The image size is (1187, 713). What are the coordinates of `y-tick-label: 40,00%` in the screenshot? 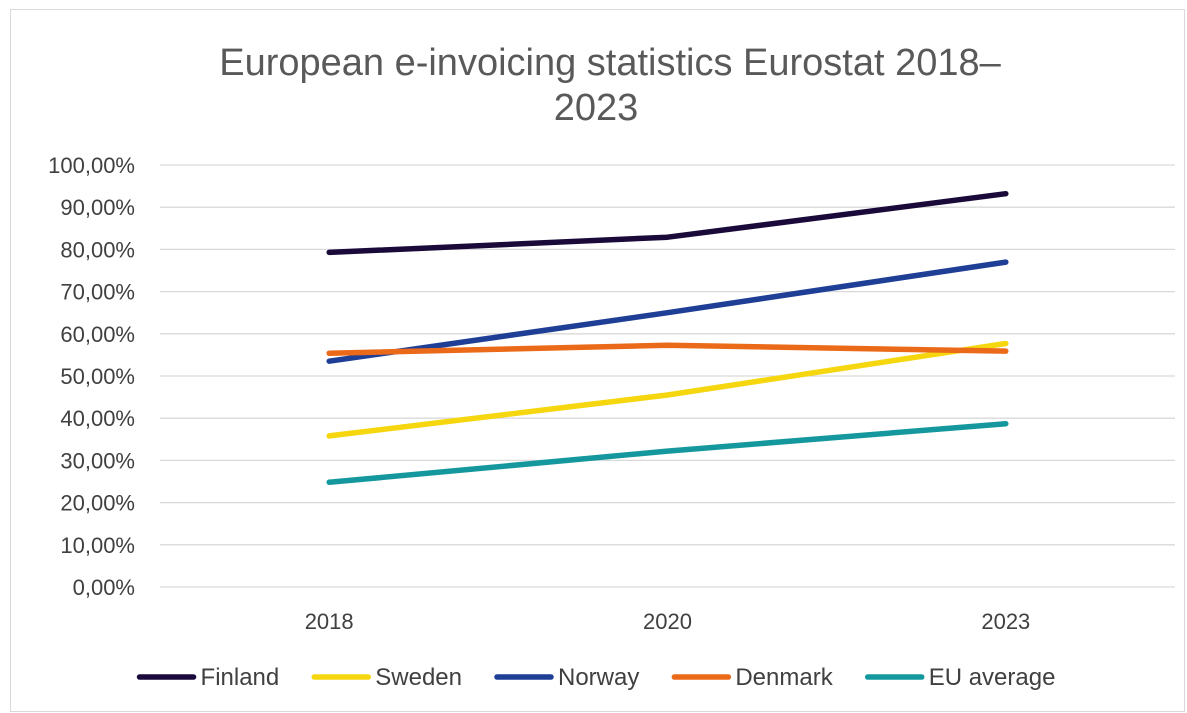 It's located at (97, 418).